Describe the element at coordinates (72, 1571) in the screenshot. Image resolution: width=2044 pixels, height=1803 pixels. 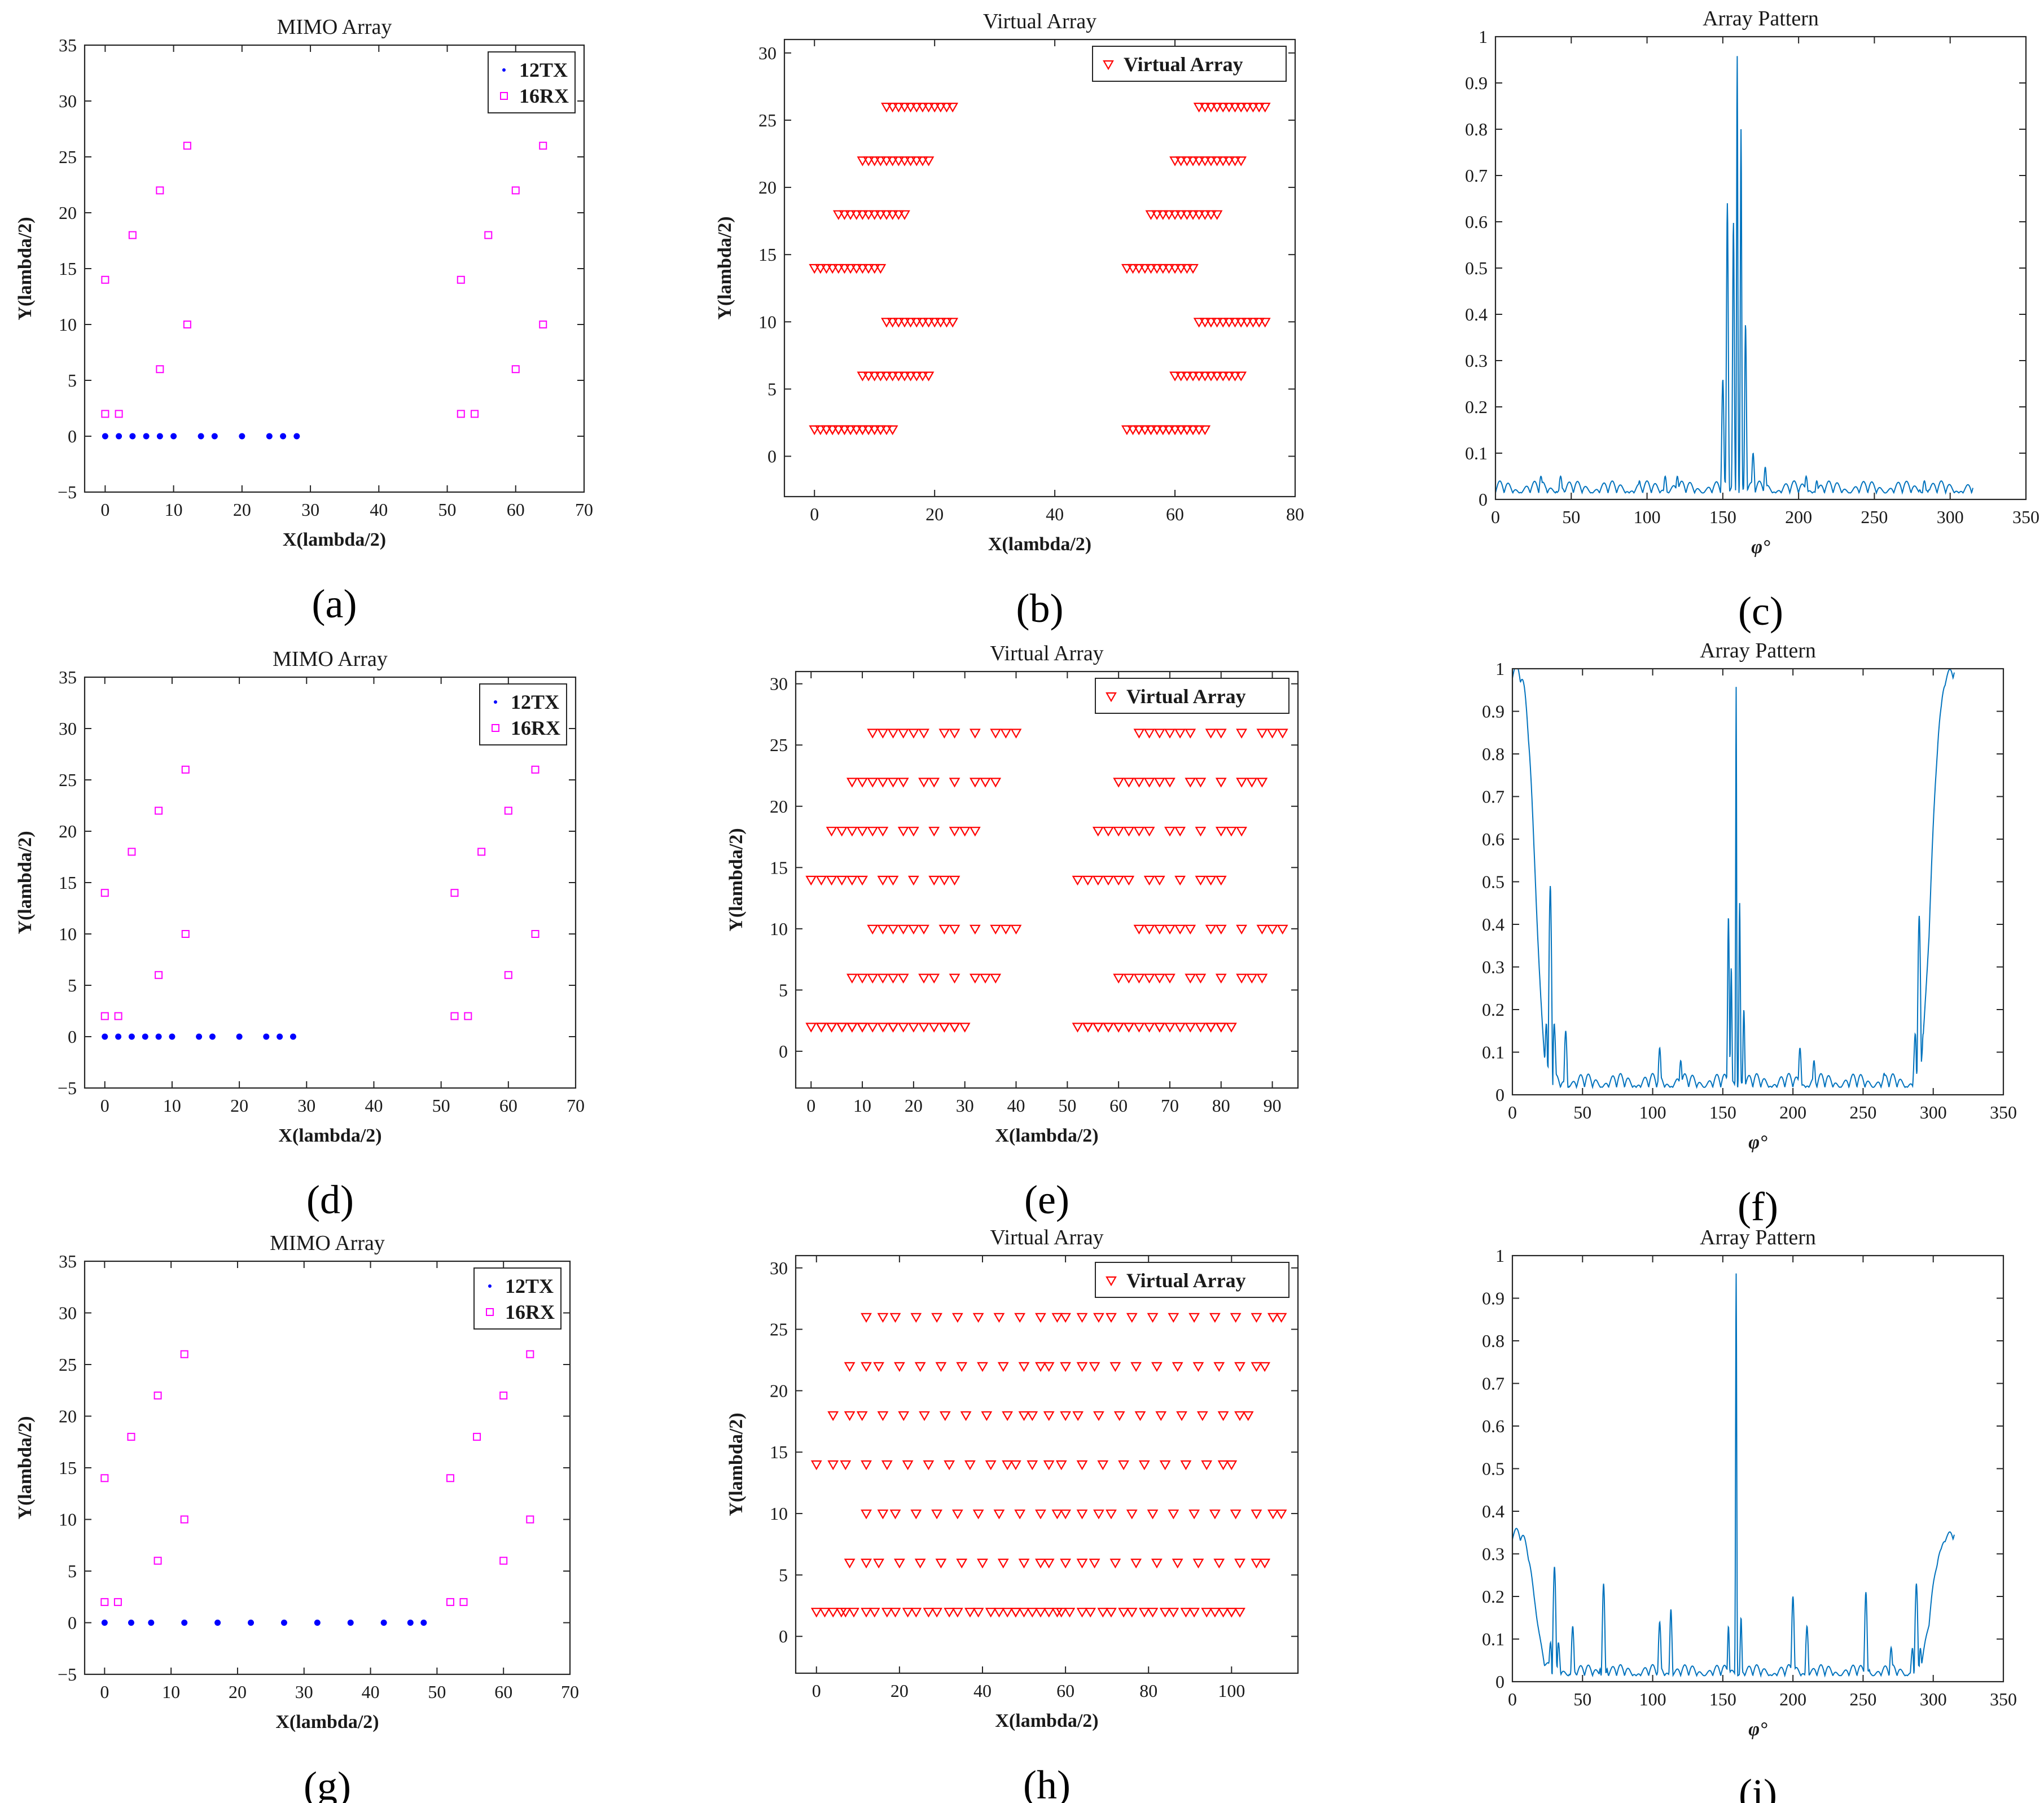
I see `y-tick-label: 5` at that location.